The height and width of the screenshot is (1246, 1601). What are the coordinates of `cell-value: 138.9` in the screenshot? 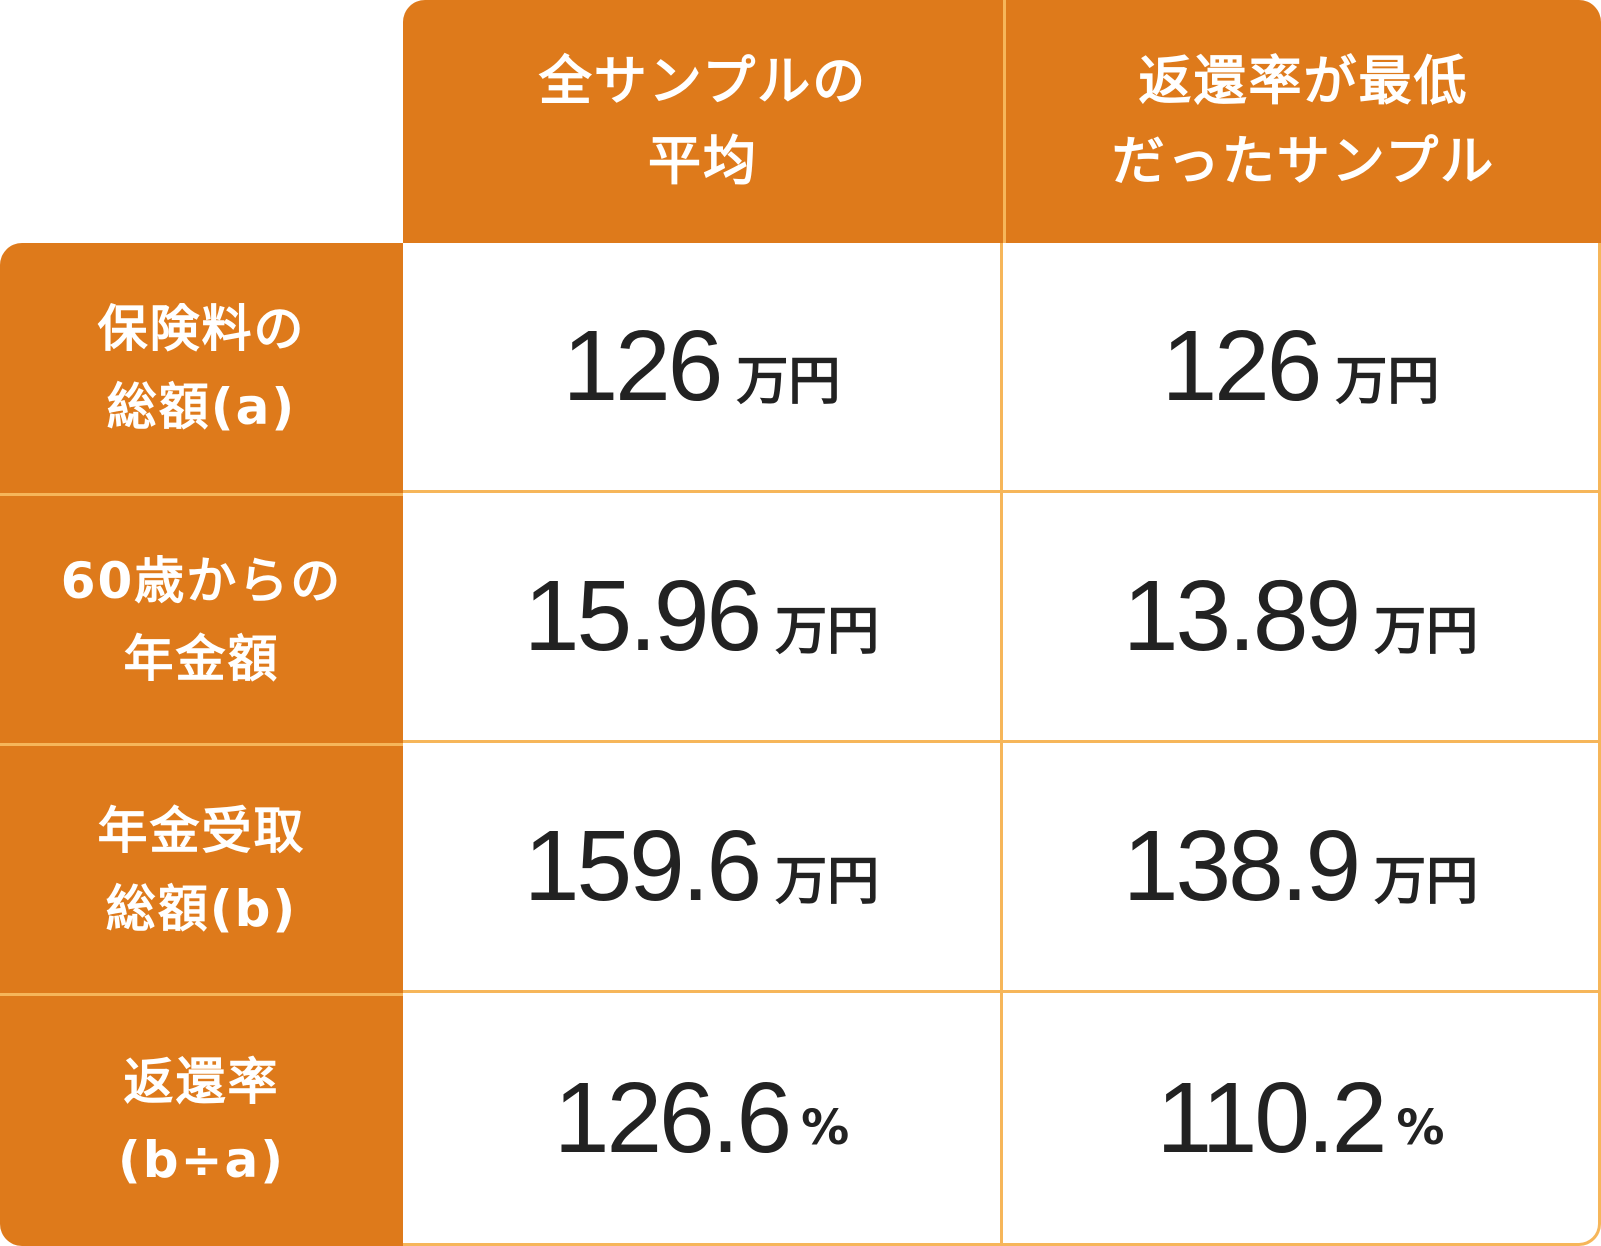 It's located at (1241, 866).